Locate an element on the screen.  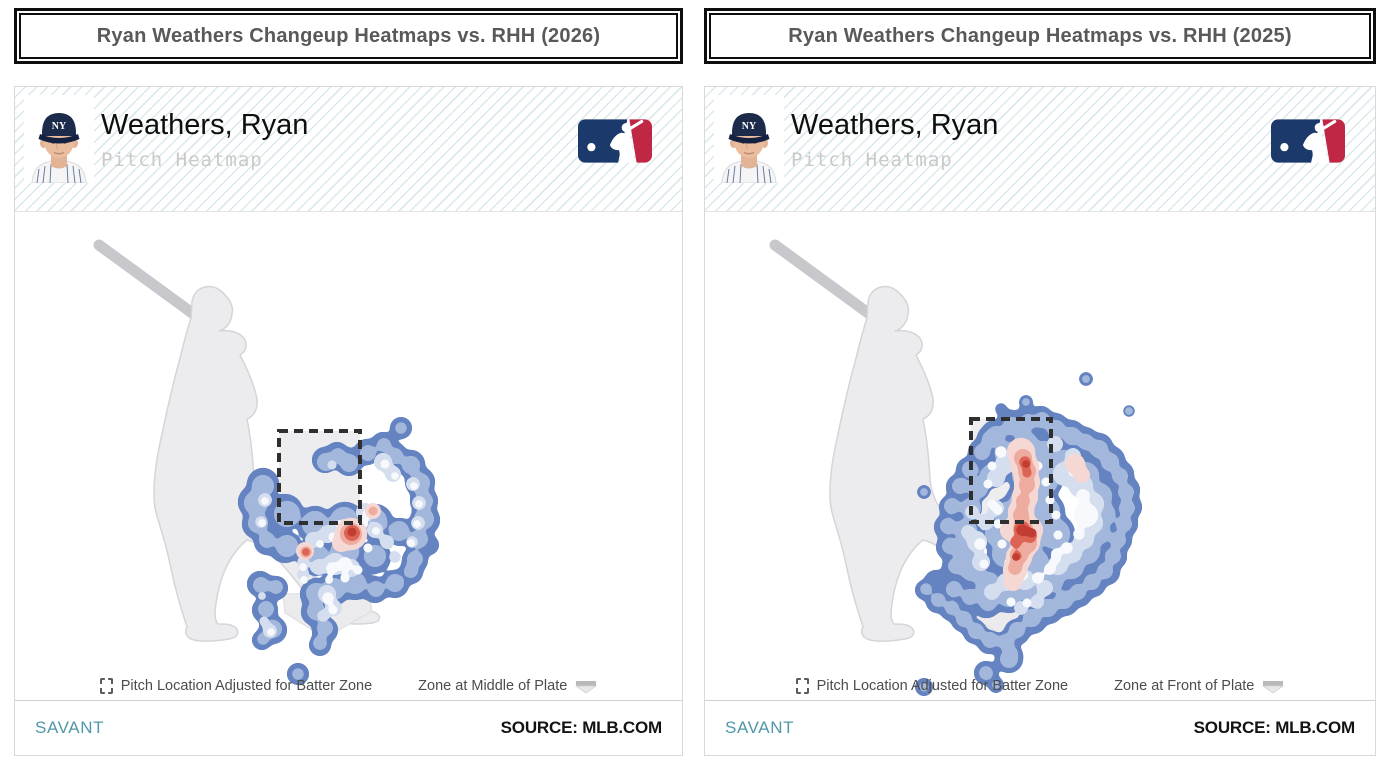
note-zone-depth: Zone at Middle of Plate is located at coordinates (508, 686).